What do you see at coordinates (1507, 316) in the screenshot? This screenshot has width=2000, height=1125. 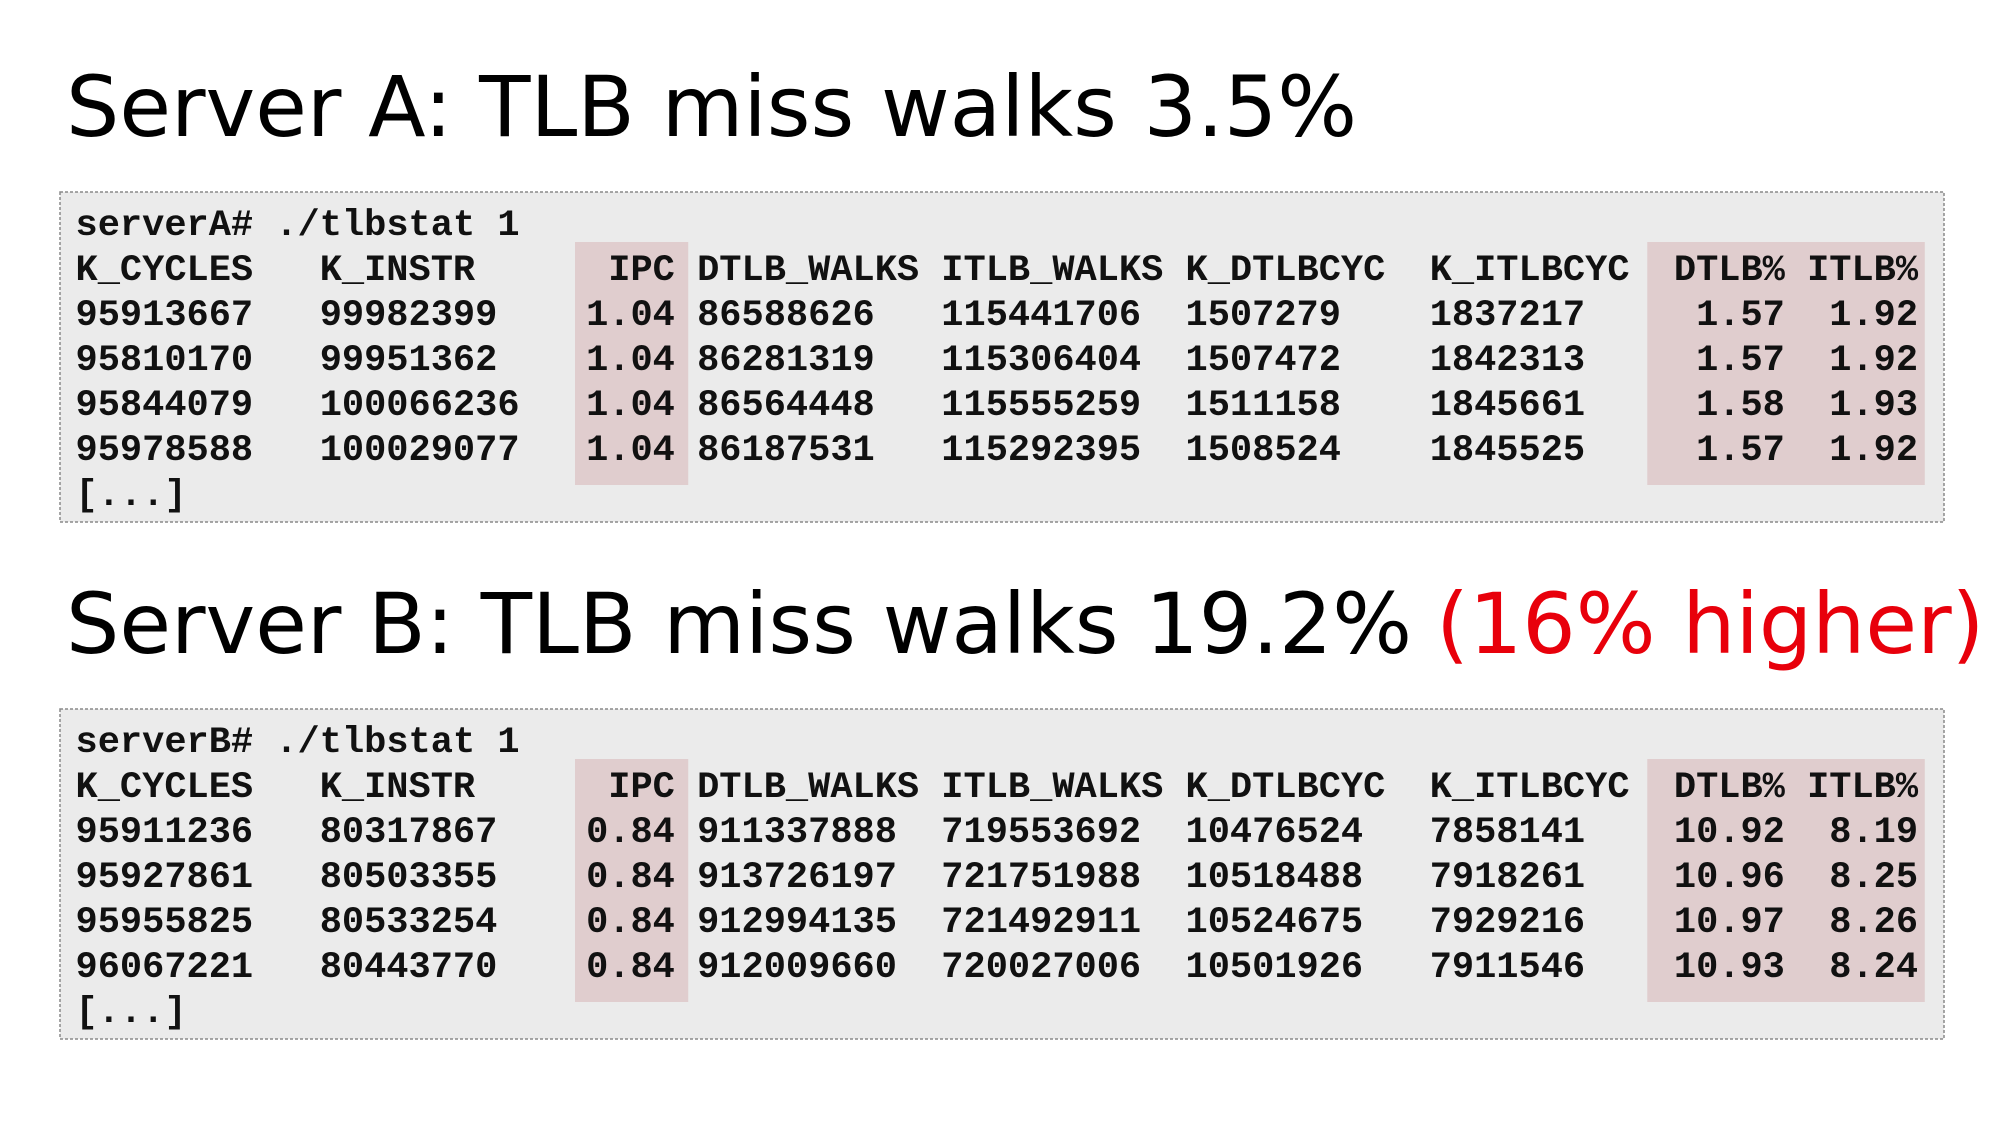 I see `cell: 1837217` at bounding box center [1507, 316].